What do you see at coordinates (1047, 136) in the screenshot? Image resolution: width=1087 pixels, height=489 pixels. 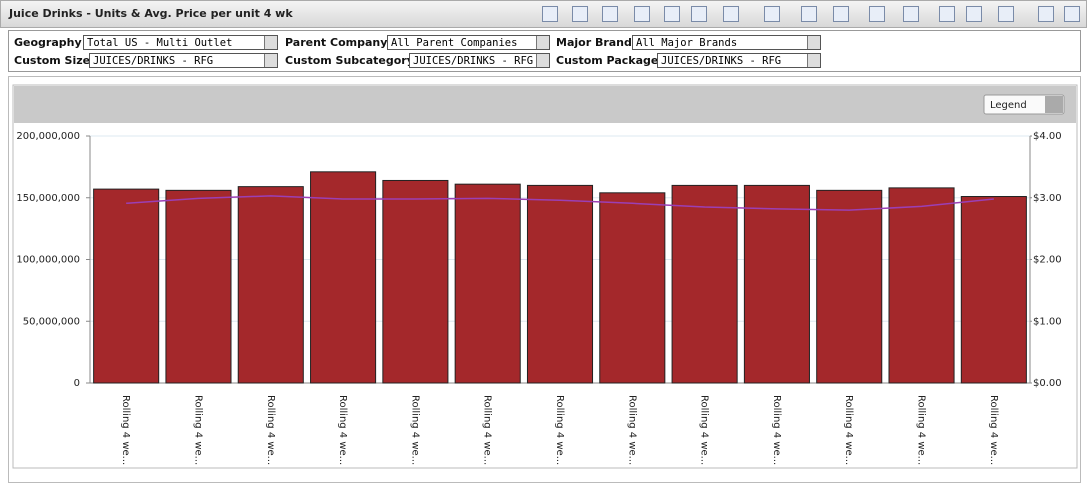 I see `y2-tick-label: $4.00` at bounding box center [1047, 136].